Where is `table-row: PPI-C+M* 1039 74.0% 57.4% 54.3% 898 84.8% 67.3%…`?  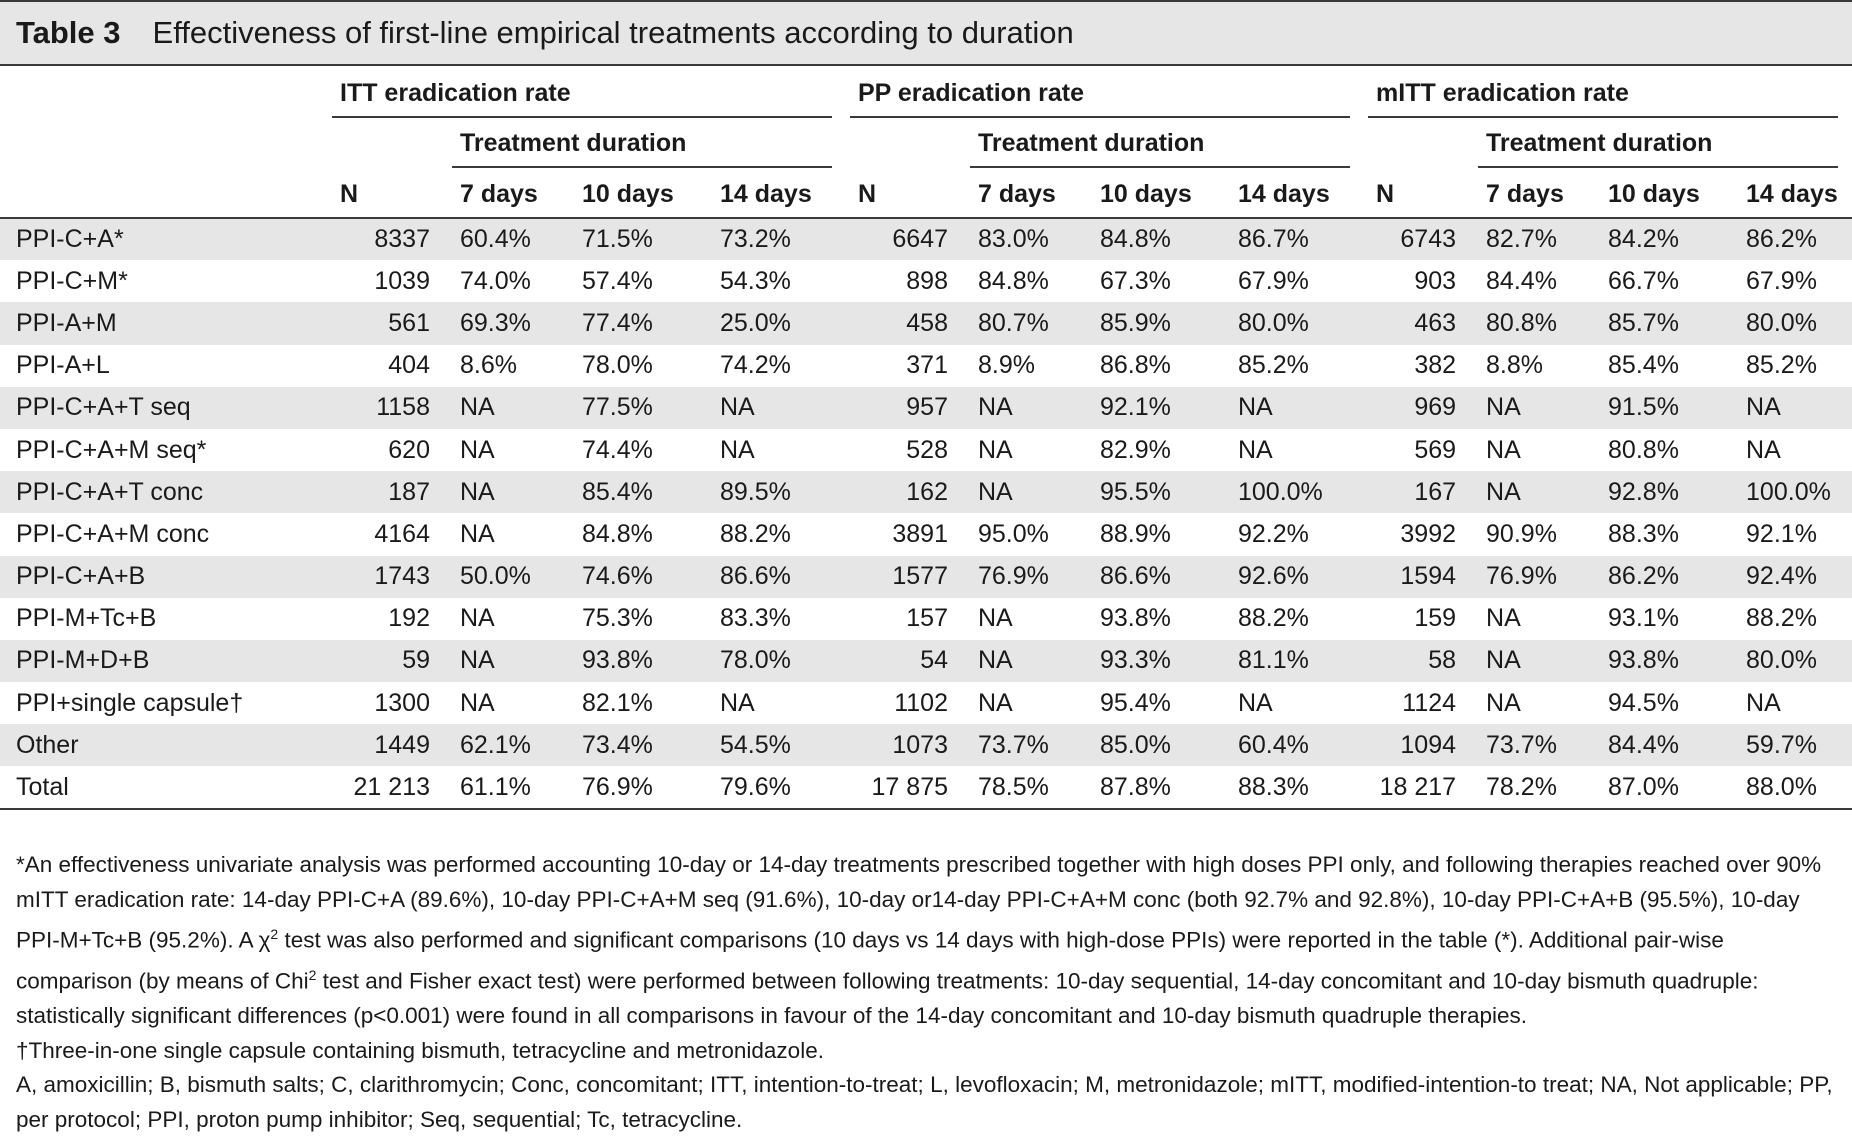 table-row: PPI-C+M* 1039 74.0% 57.4% 54.3% 898 84.8% 67.3%… is located at coordinates (926, 281).